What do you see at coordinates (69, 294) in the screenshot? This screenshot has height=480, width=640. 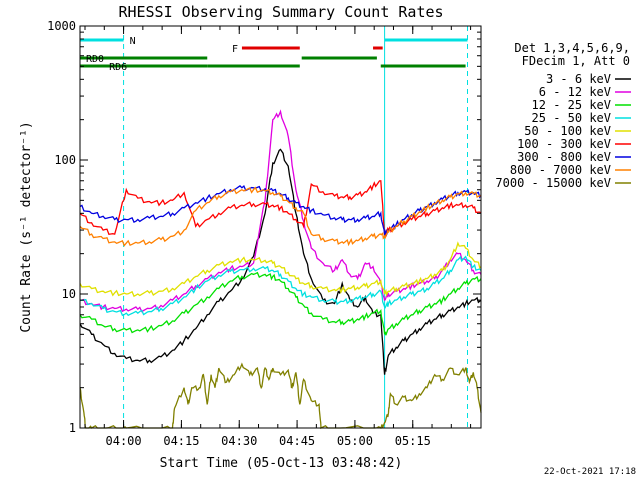 I see `y-tick-label: 10` at bounding box center [69, 294].